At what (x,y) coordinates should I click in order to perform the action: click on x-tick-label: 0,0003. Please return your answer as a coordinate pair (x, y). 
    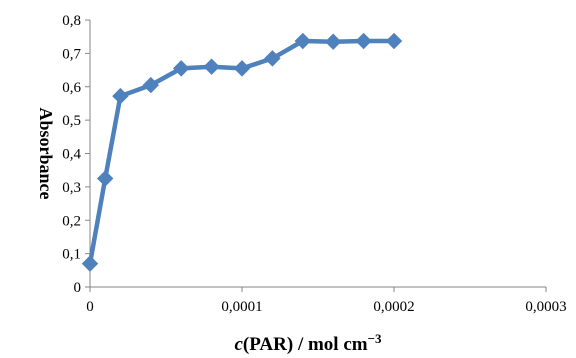
    Looking at the image, I should click on (545, 307).